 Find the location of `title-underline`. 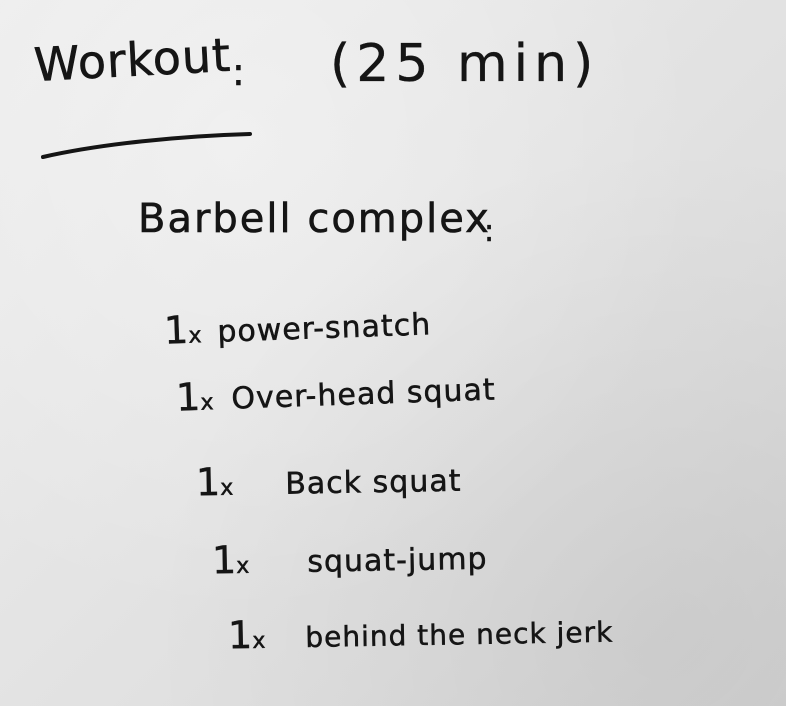

title-underline is located at coordinates (146, 145).